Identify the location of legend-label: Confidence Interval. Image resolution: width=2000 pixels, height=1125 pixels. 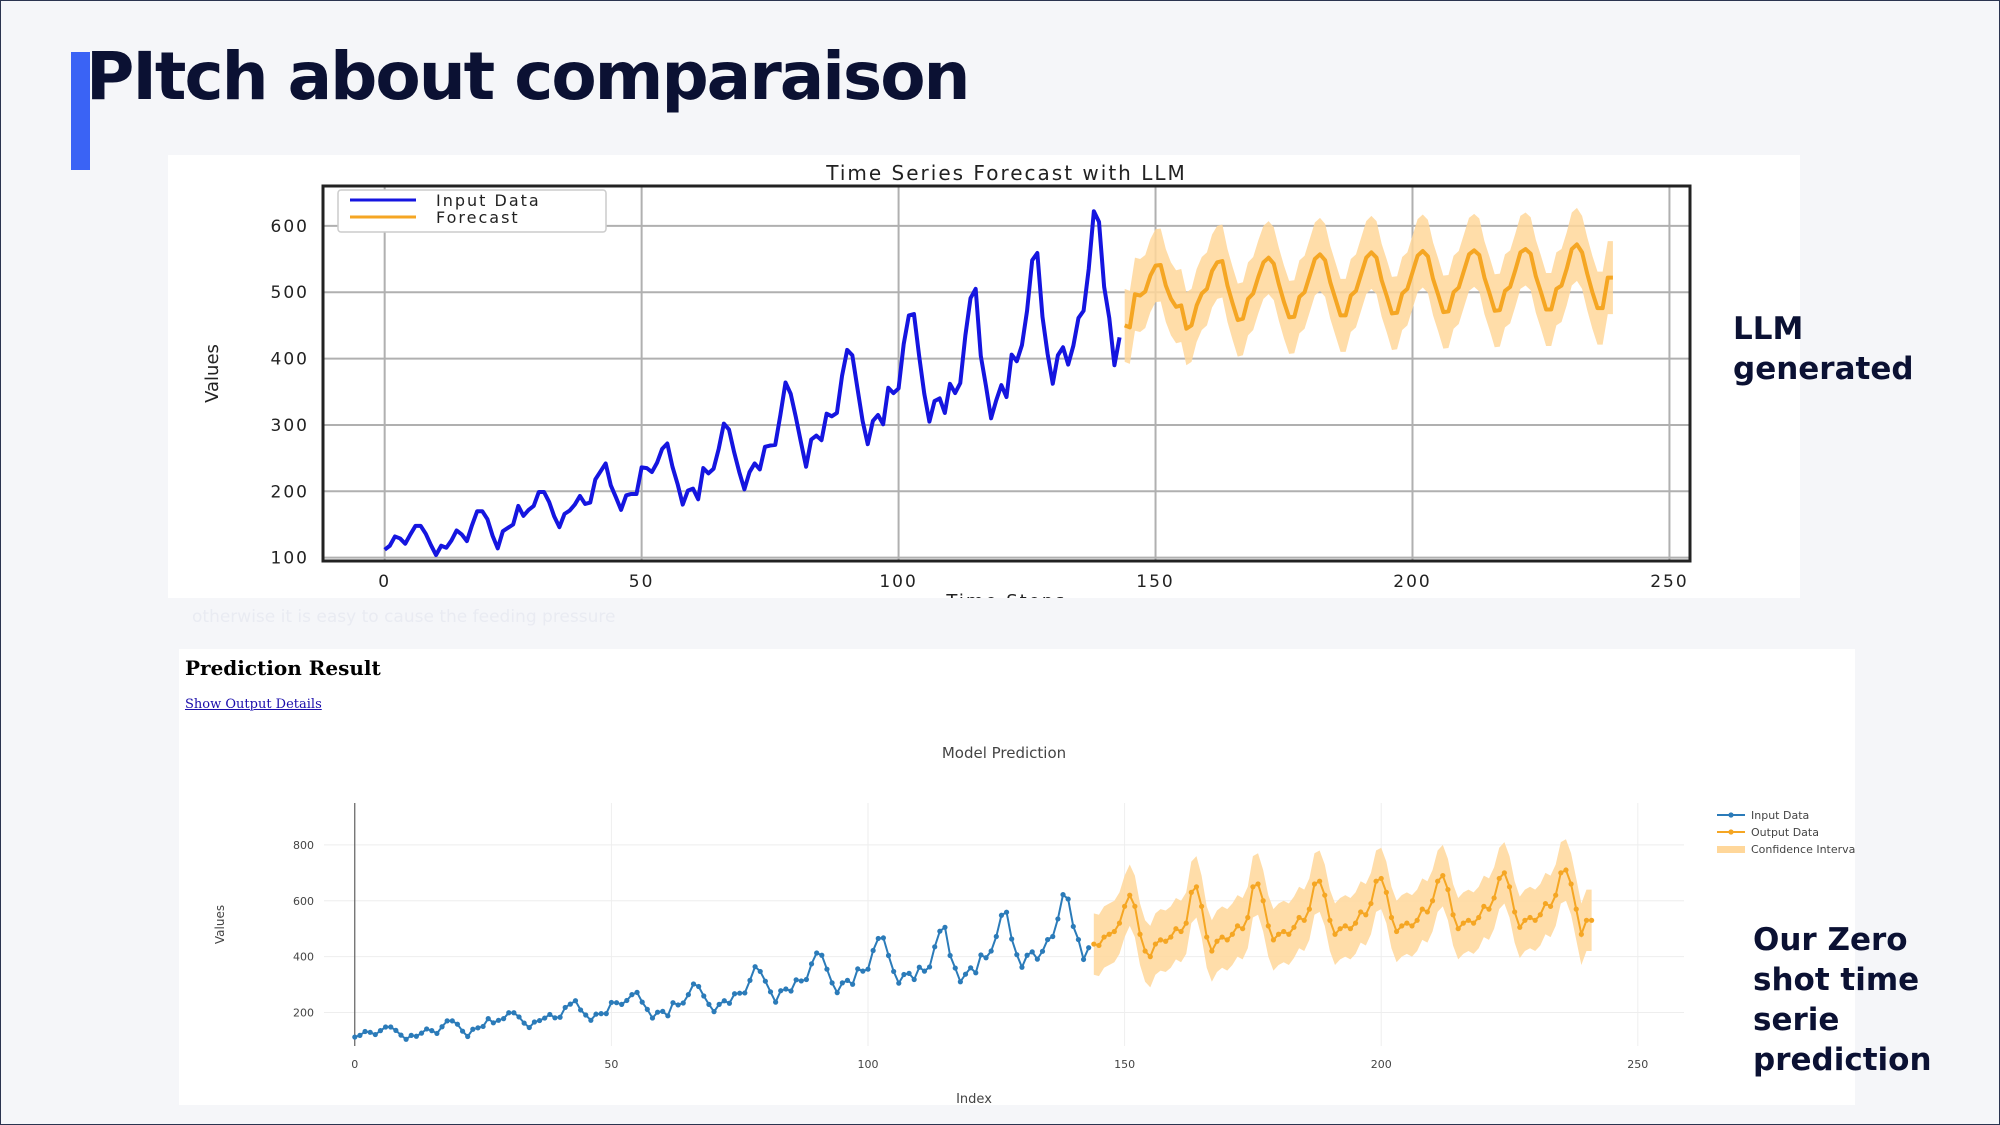
(1803, 849).